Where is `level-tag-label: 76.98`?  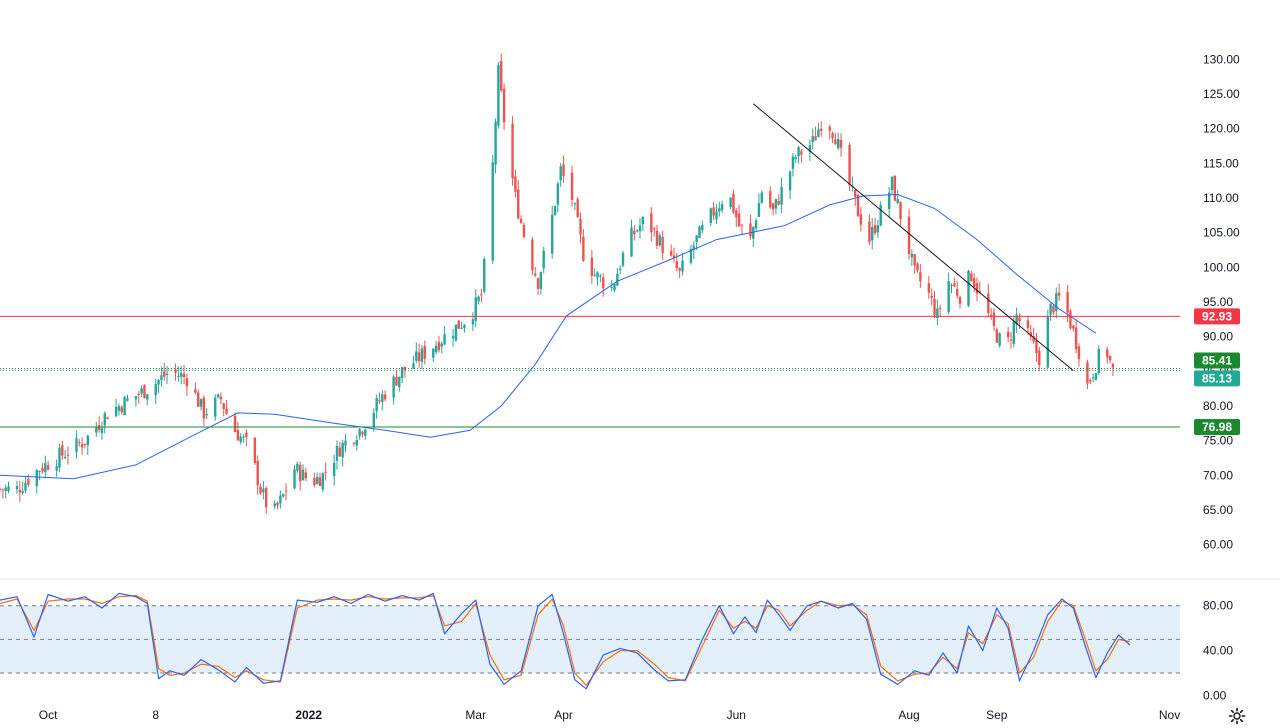
level-tag-label: 76.98 is located at coordinates (1217, 427).